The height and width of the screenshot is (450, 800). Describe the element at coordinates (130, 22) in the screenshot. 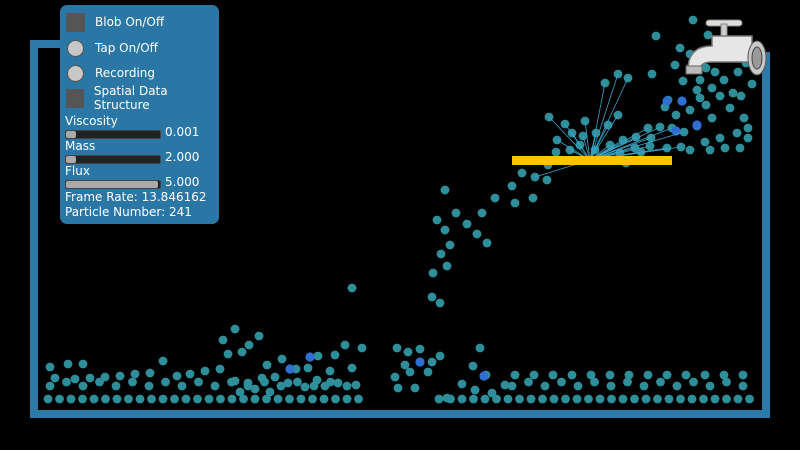

I see `blob-label: Blob On/Off` at that location.